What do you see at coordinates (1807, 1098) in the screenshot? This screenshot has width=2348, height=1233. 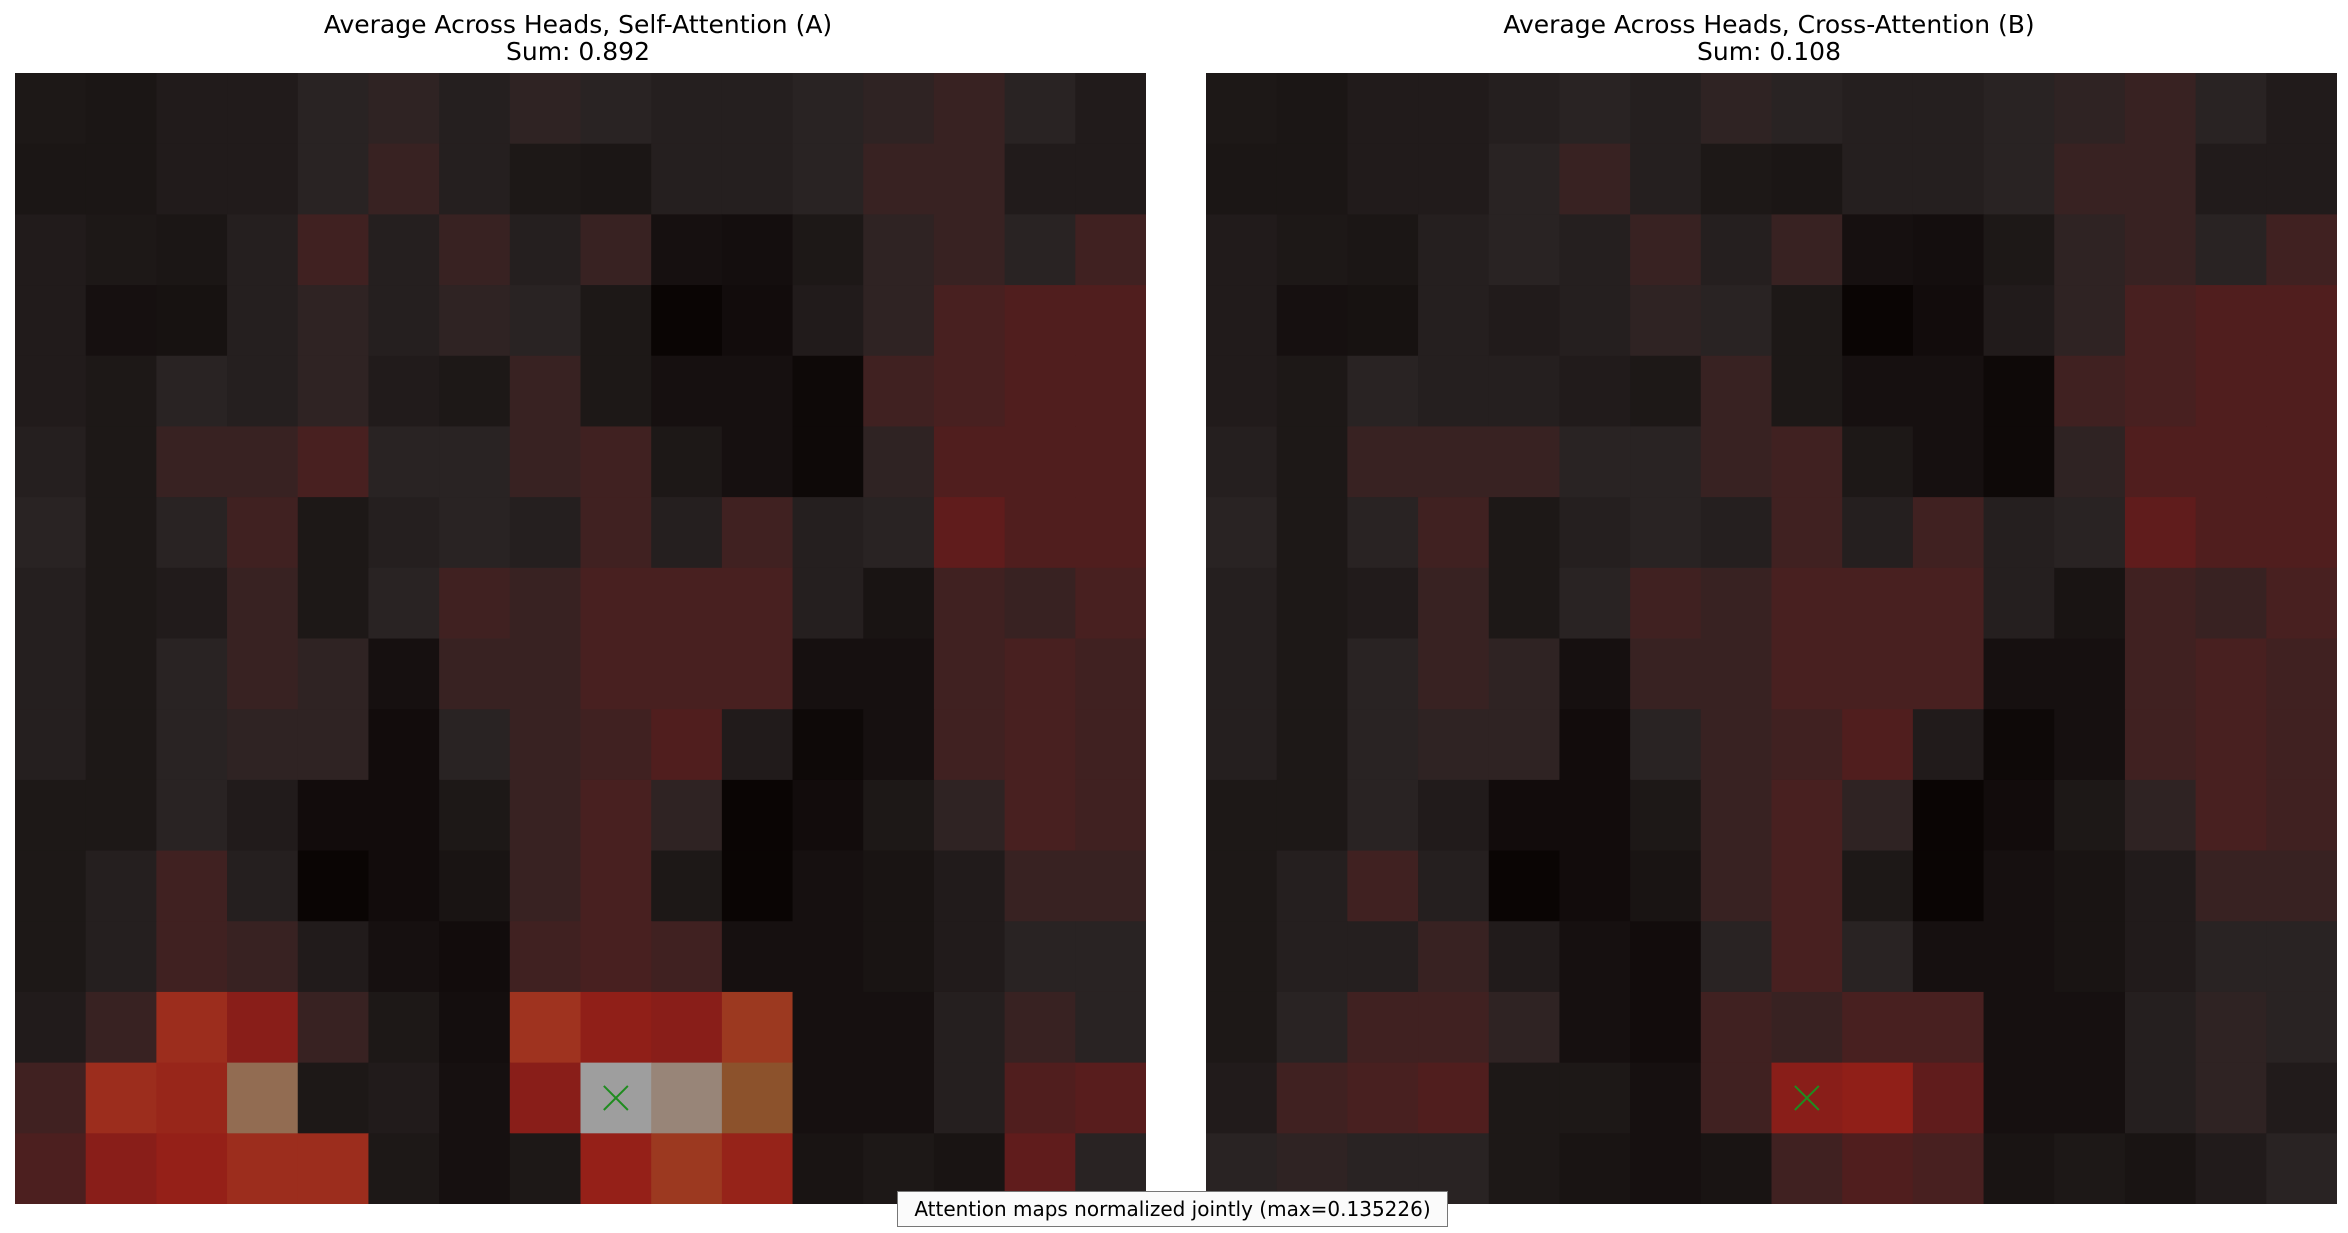 I see `query-position-marker` at bounding box center [1807, 1098].